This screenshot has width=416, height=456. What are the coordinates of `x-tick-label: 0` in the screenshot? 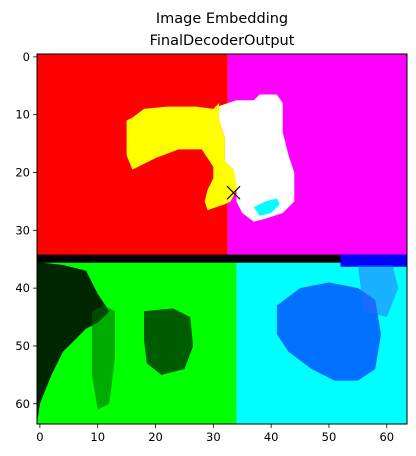 It's located at (39, 437).